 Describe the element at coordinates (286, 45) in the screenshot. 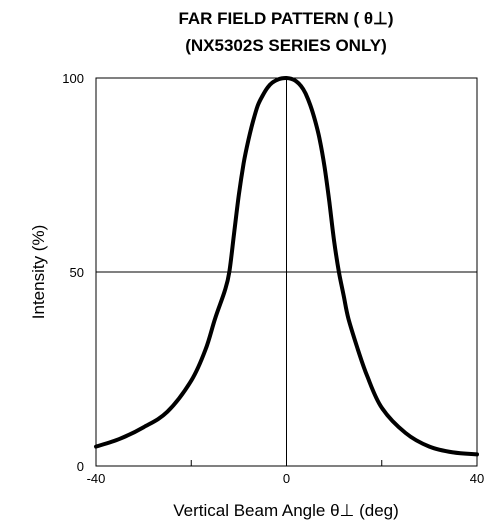

I see `chart-title-line2: (NX5302S SERIES ONLY)` at that location.